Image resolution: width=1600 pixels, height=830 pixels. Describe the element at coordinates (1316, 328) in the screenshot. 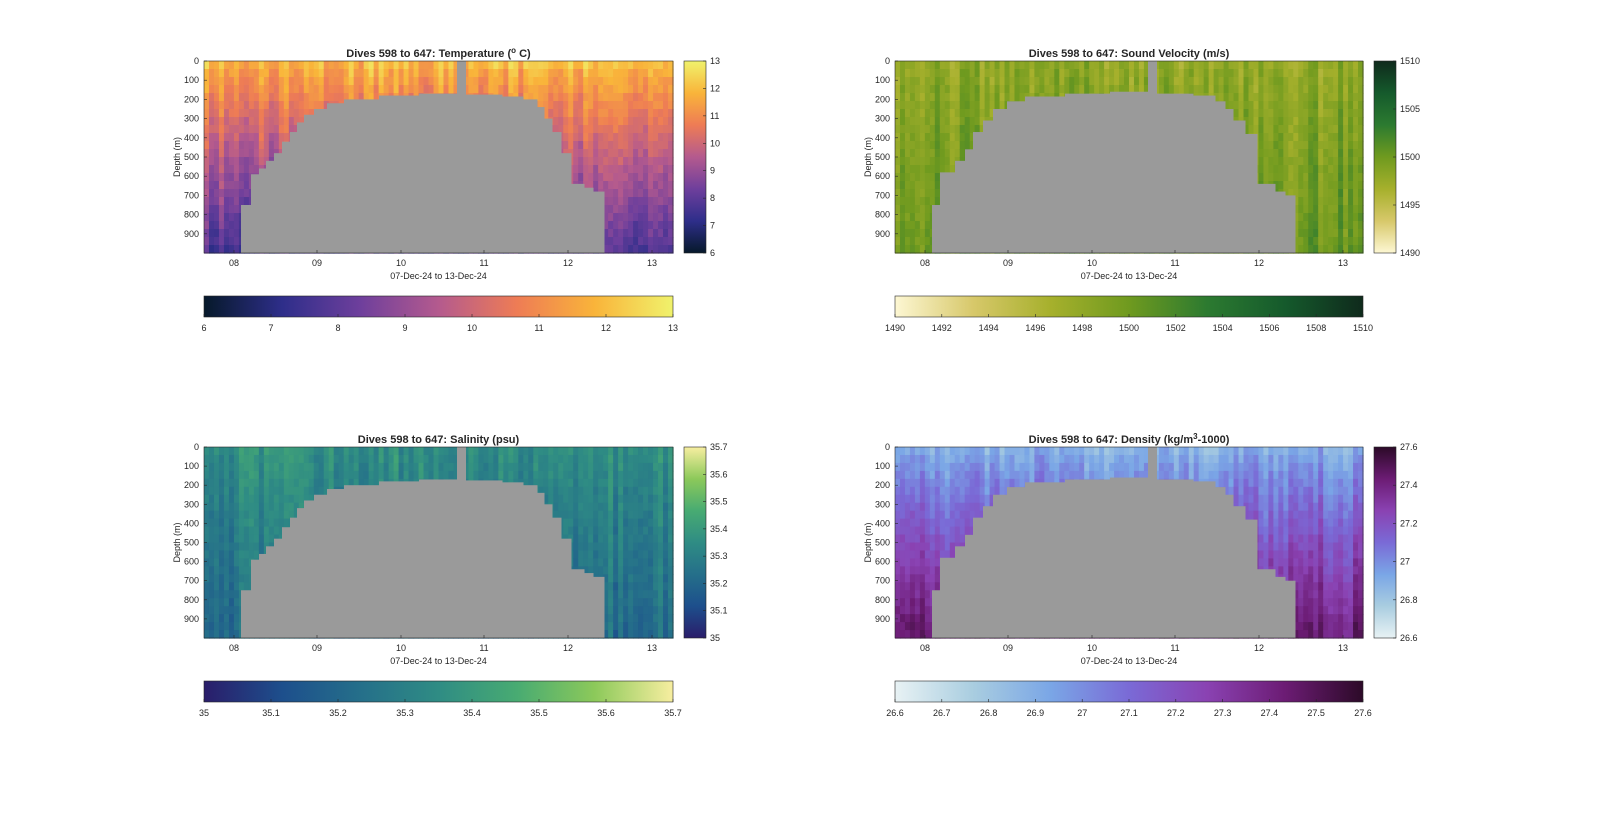

I see `colorbar-tick-label: 1508` at that location.